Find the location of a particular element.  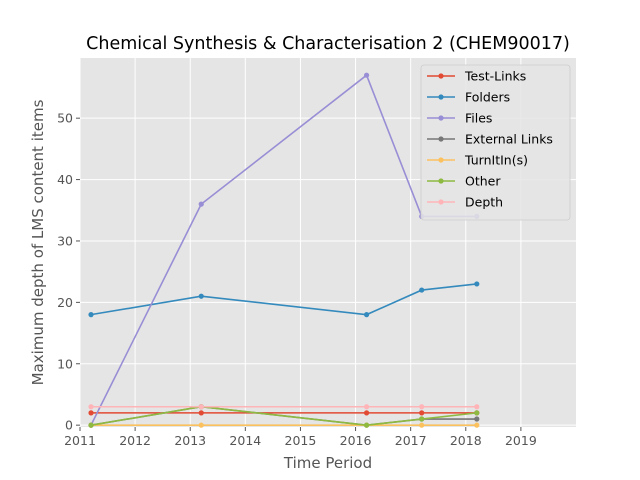

legend-item: Folders is located at coordinates (468, 97).